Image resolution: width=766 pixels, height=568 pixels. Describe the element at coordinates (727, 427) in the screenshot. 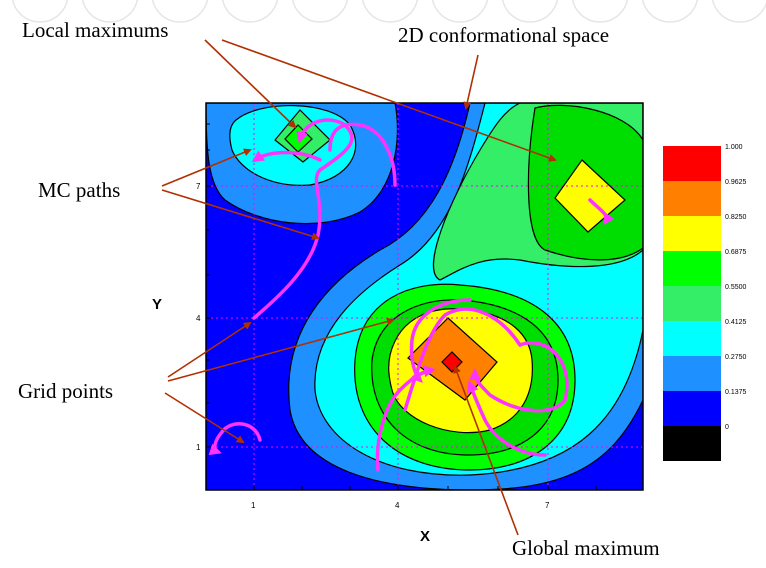

I see `colorbar-level: 0` at that location.